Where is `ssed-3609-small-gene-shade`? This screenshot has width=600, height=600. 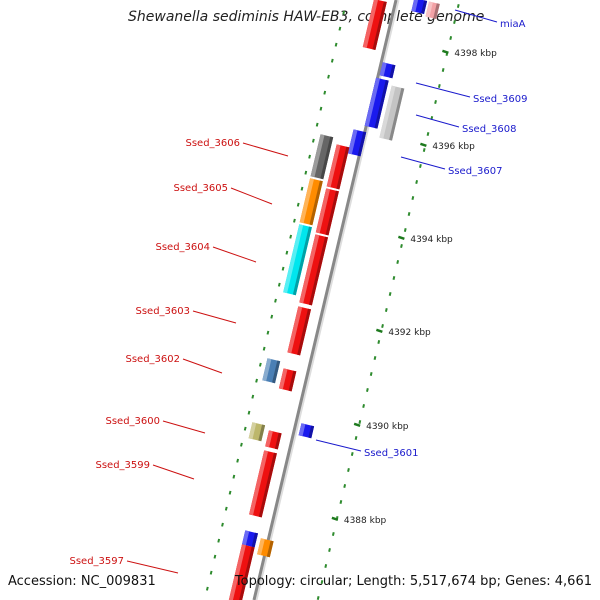
ssed-3609-small-gene-shade is located at coordinates (392, 71).